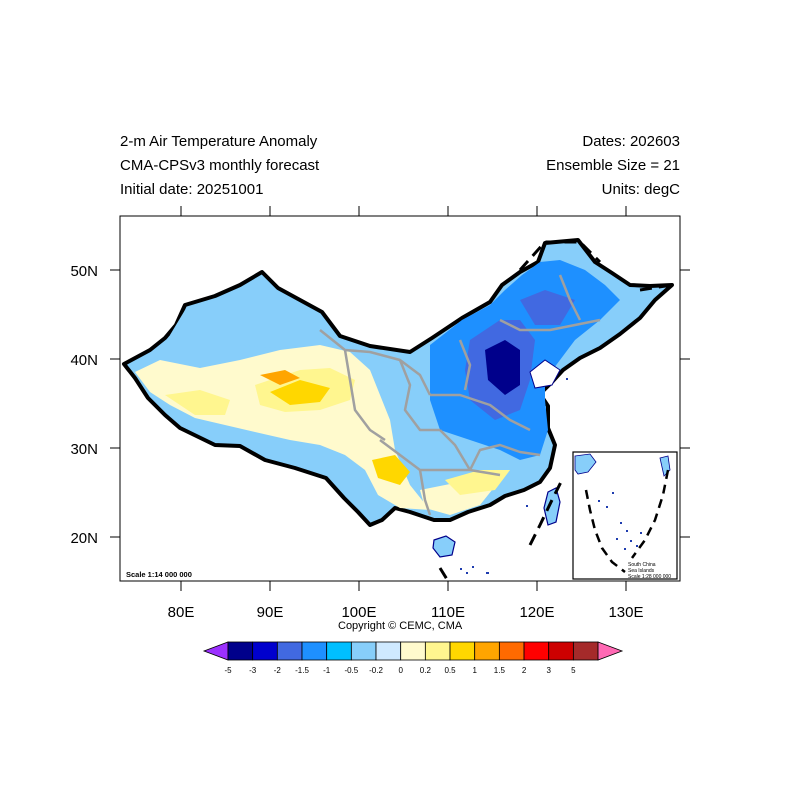 This screenshot has height=800, width=800. Describe the element at coordinates (219, 141) in the screenshot. I see `title-line-1: 2-m Air Temperature Anomaly` at that location.